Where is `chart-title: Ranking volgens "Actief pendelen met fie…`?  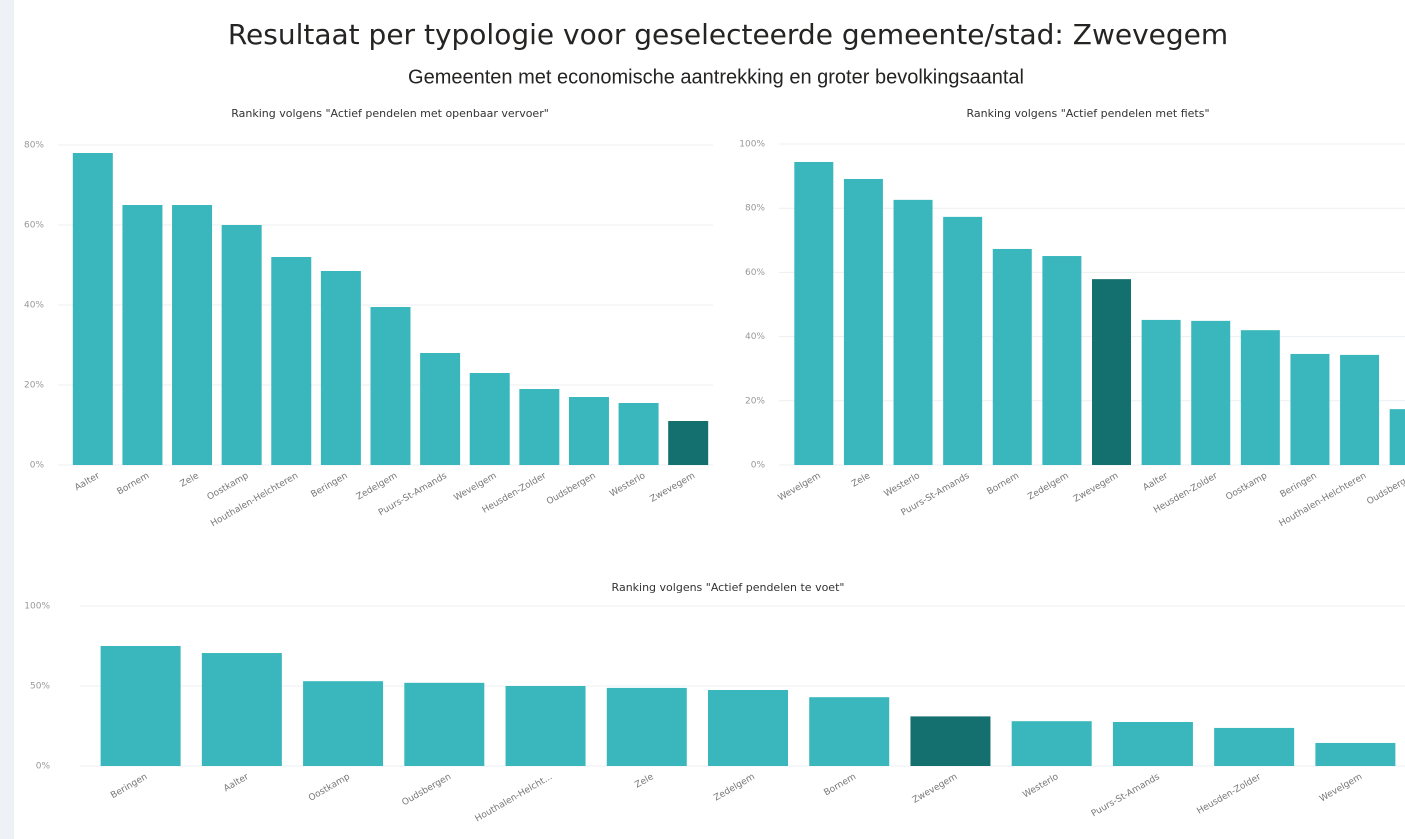
chart-title: Ranking volgens "Actief pendelen met fie… is located at coordinates (1087, 113).